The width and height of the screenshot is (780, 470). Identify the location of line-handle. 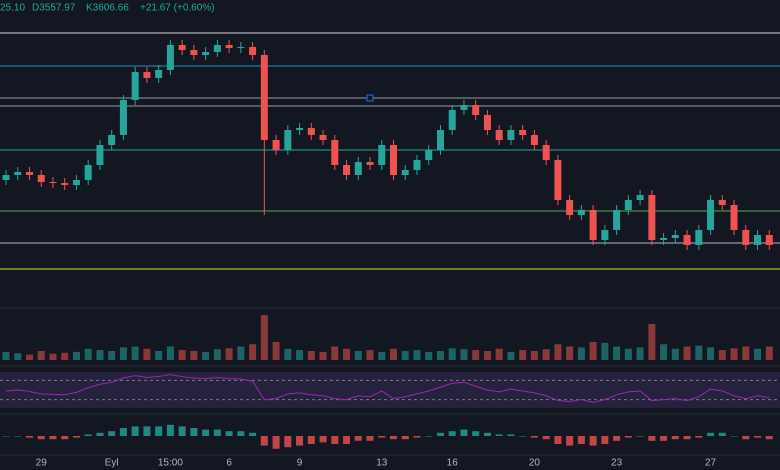
(370, 98).